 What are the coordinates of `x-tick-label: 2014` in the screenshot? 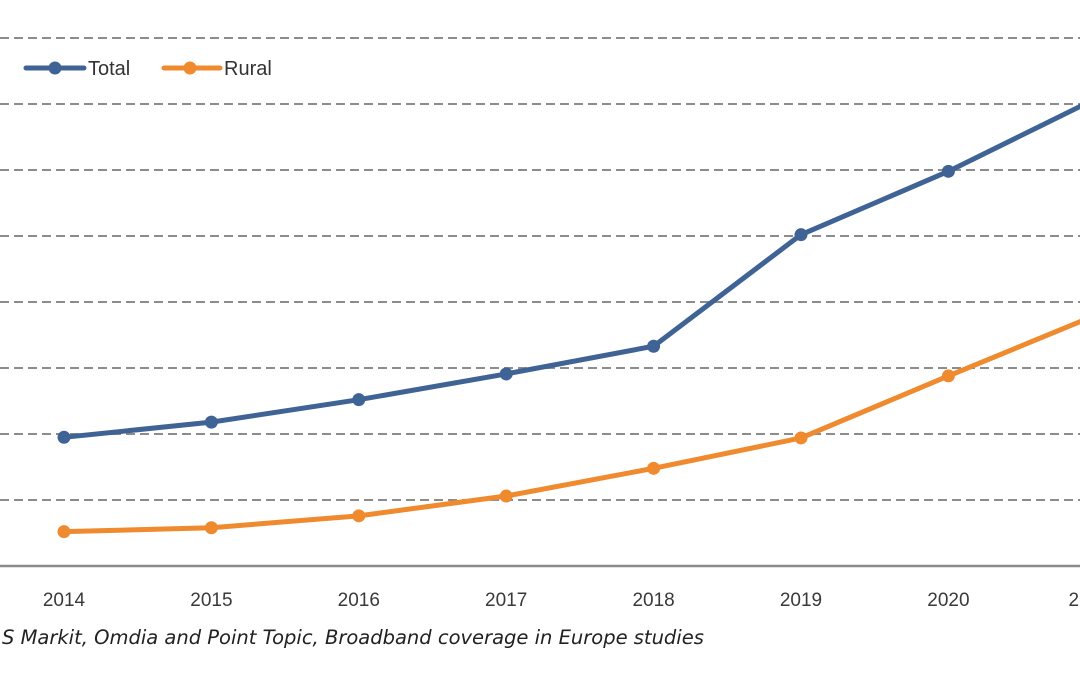 It's located at (64, 600).